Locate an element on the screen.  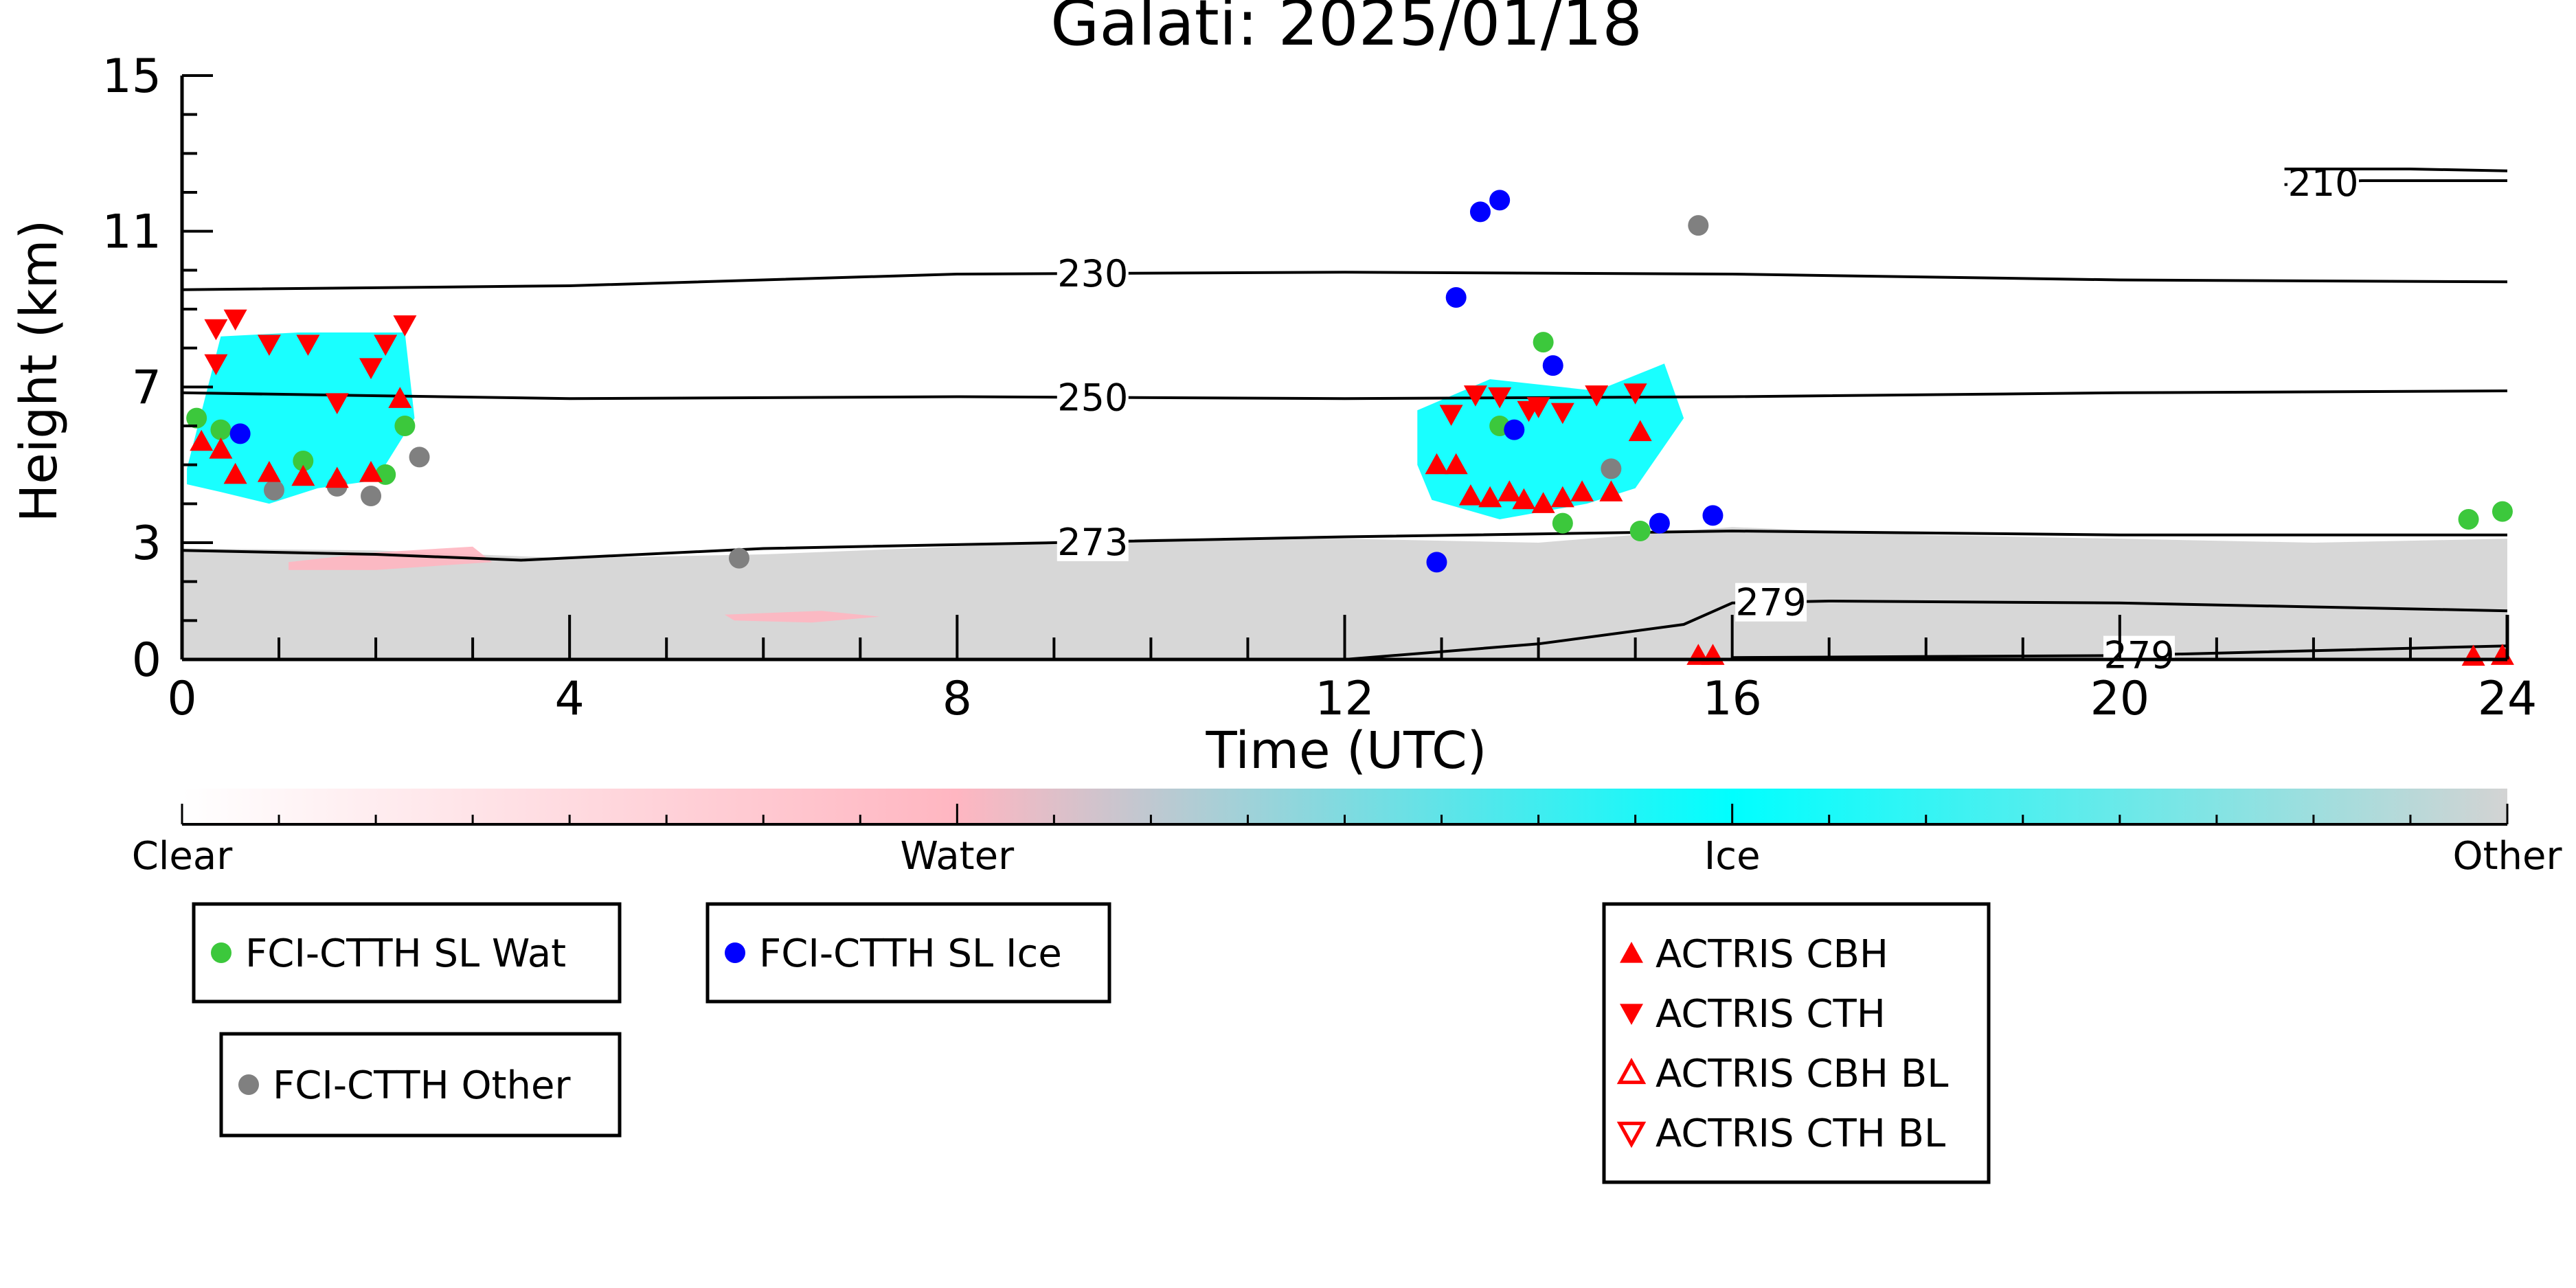
isotherm-label-250: 250 is located at coordinates (1092, 397).